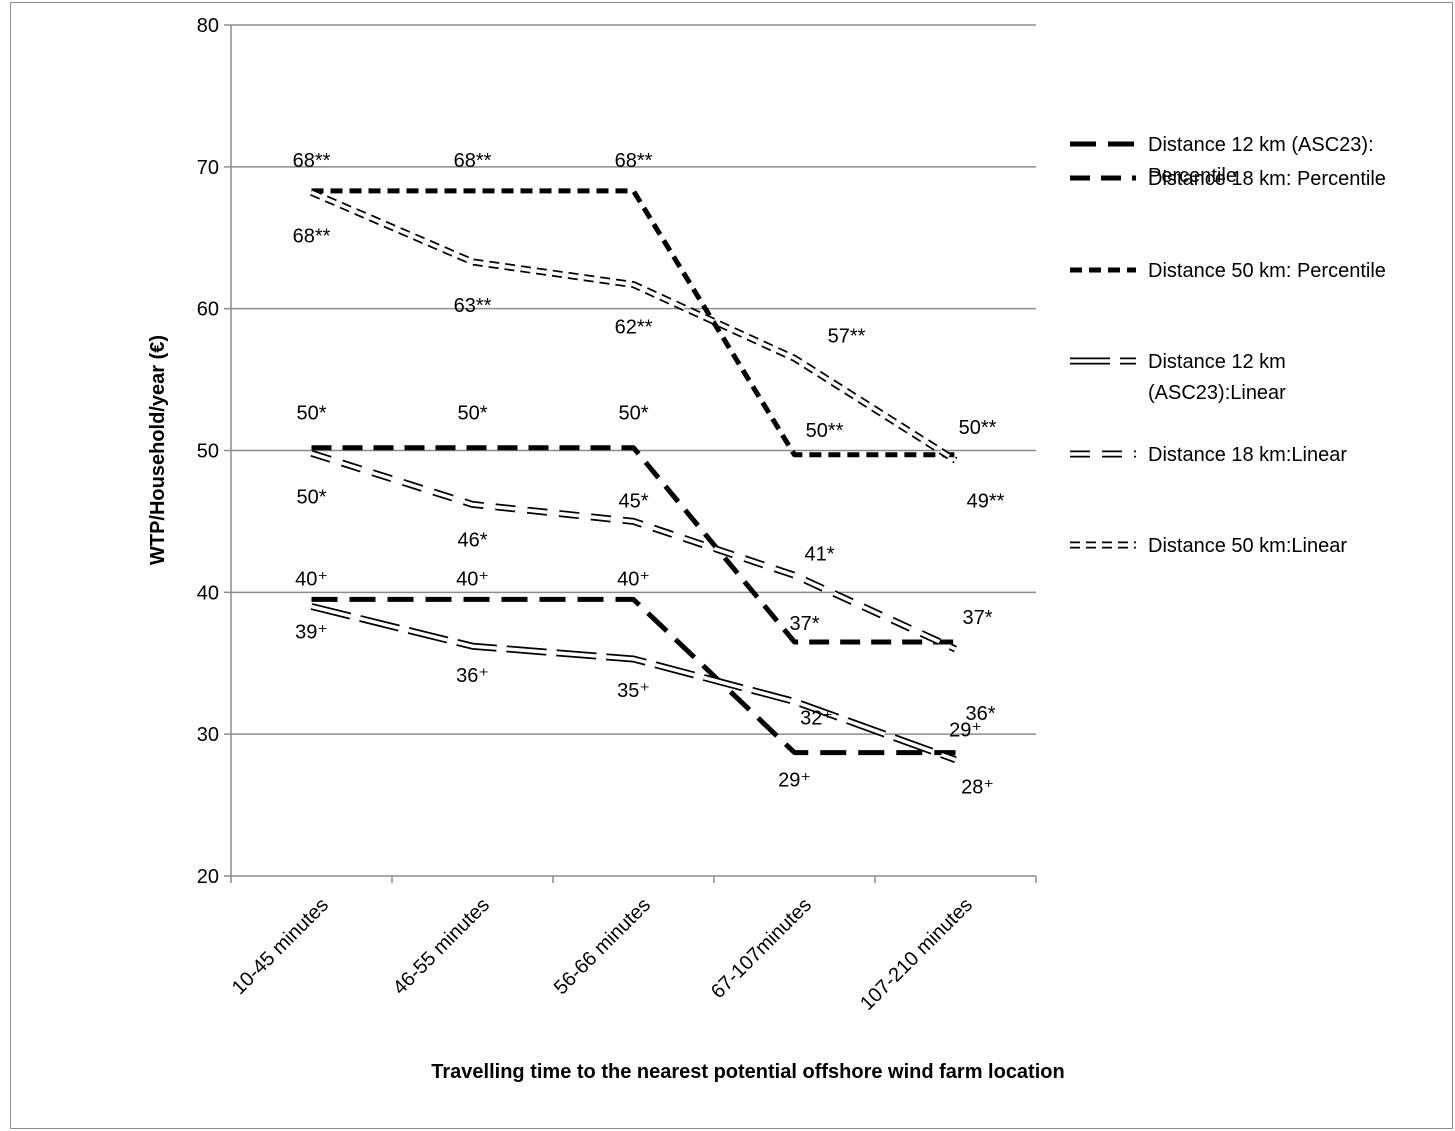  Describe the element at coordinates (472, 540) in the screenshot. I see `data-label: 46*` at that location.